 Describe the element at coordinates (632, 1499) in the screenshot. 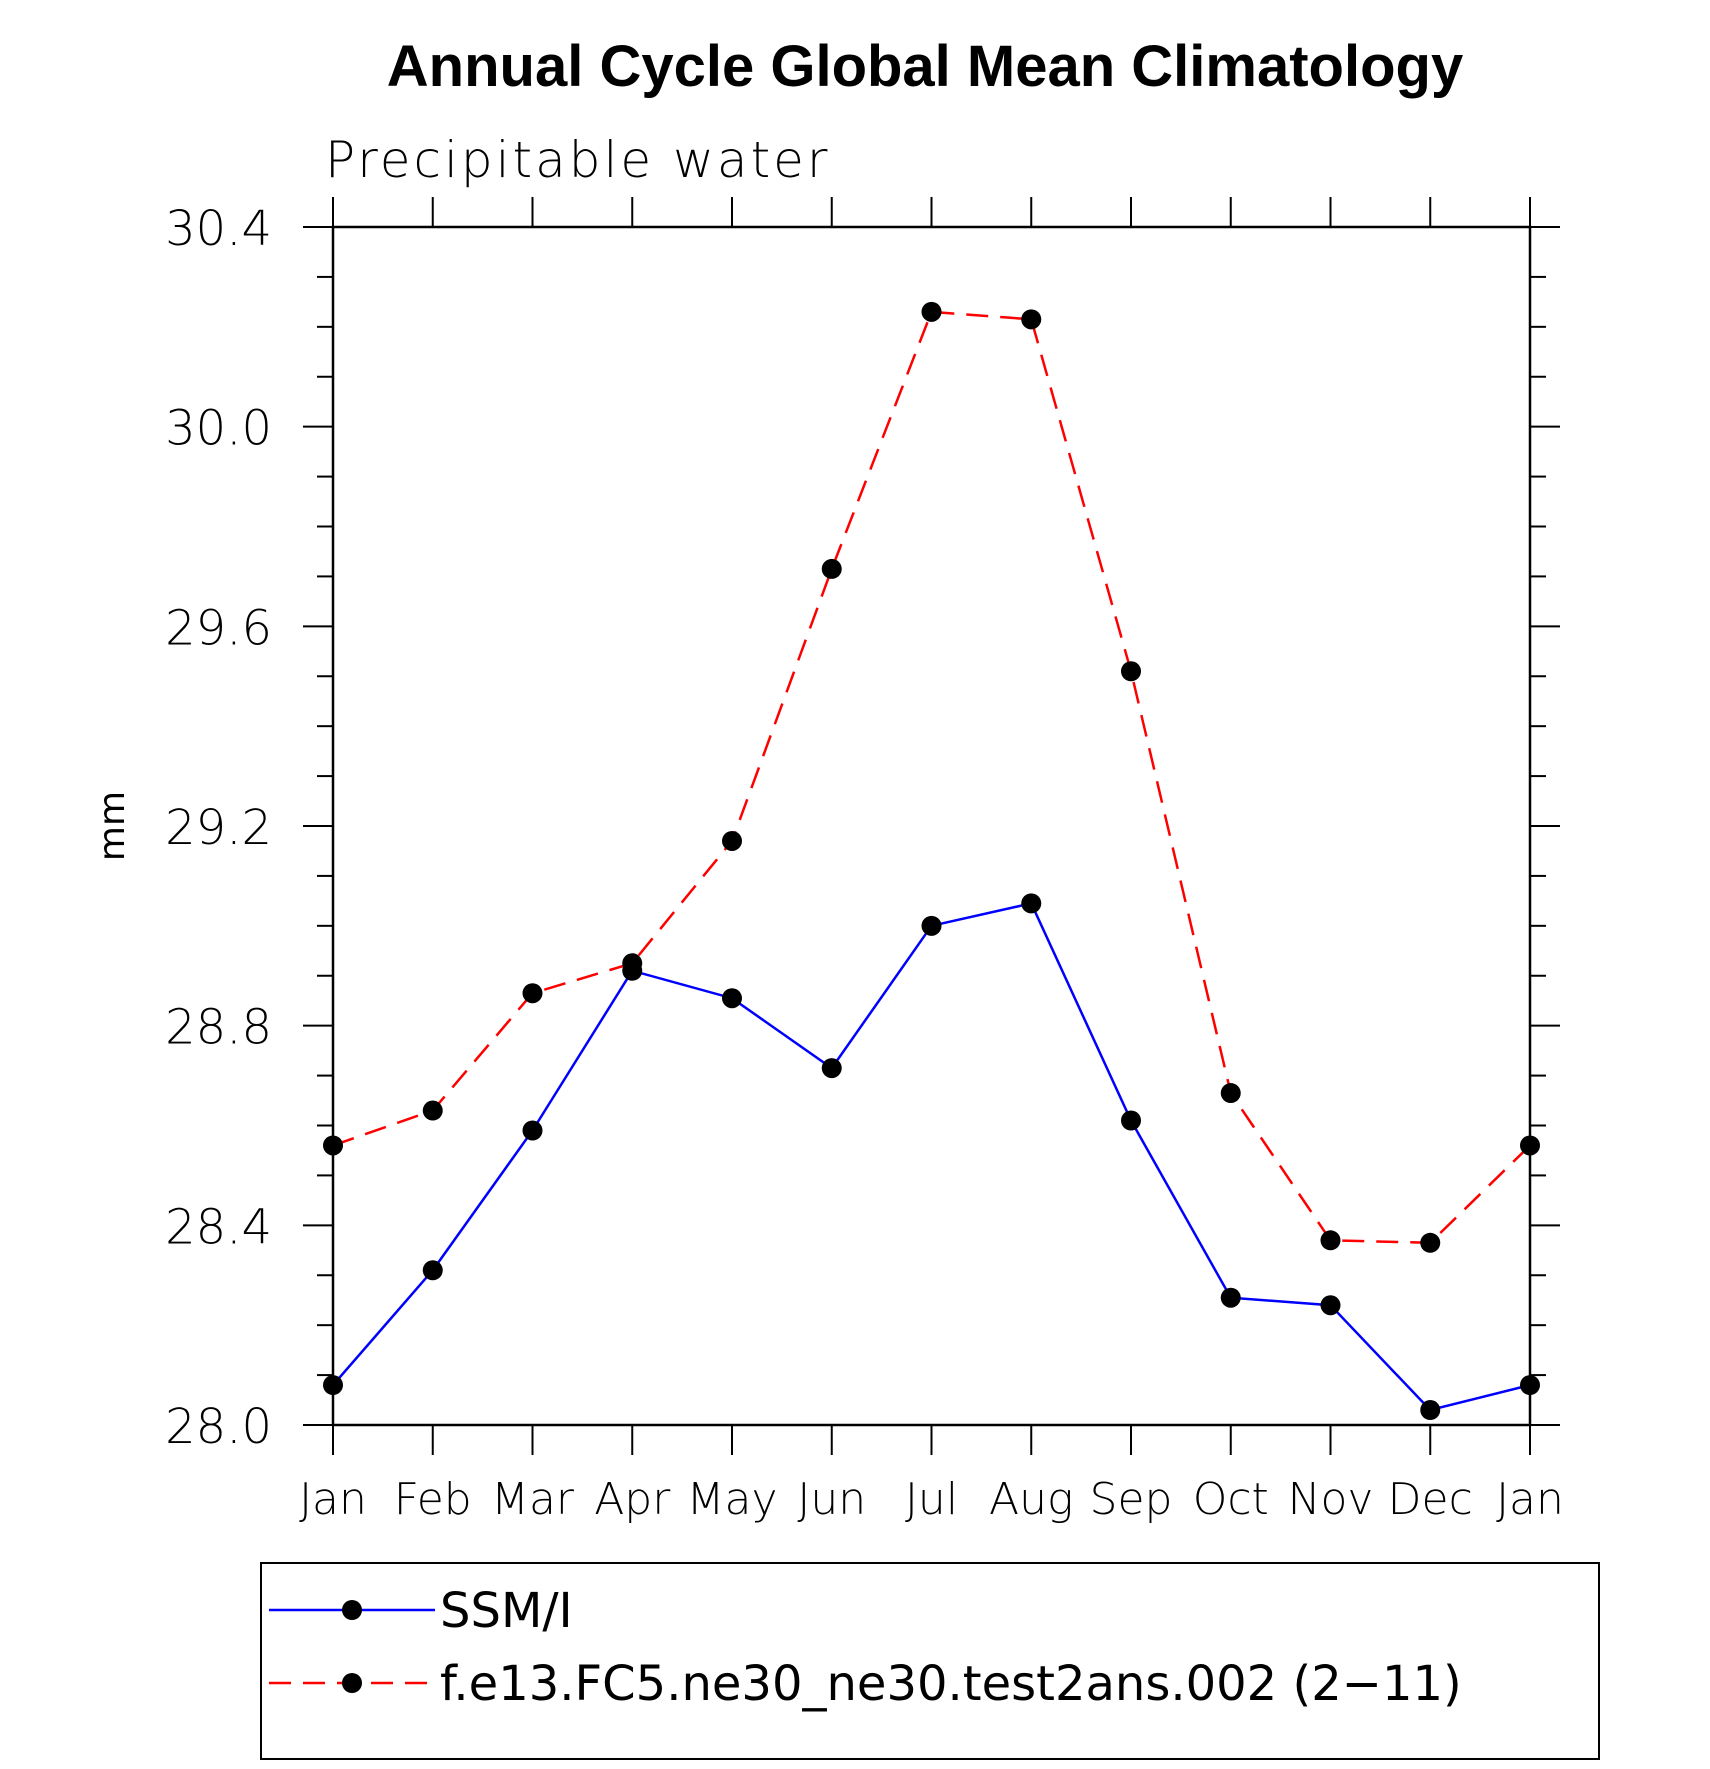

I see `x-tick-label: Apr` at that location.